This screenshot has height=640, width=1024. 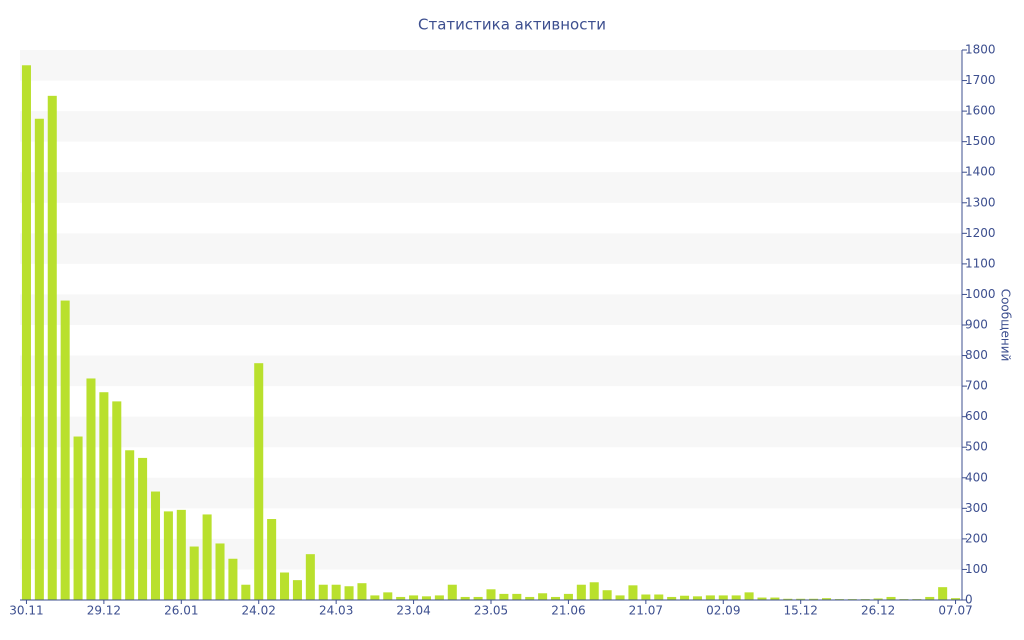 I want to click on x-tick-label: 23.04, so click(x=413, y=611).